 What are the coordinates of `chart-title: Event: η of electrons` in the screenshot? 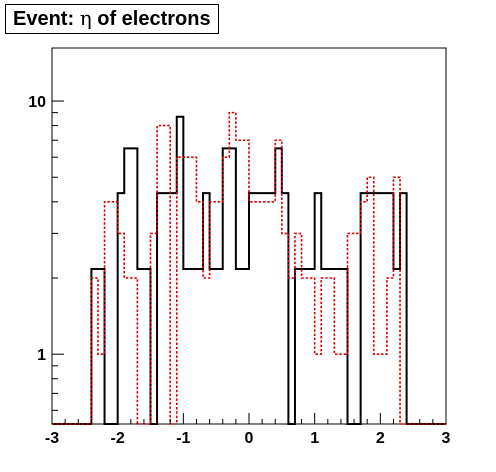 It's located at (112, 19).